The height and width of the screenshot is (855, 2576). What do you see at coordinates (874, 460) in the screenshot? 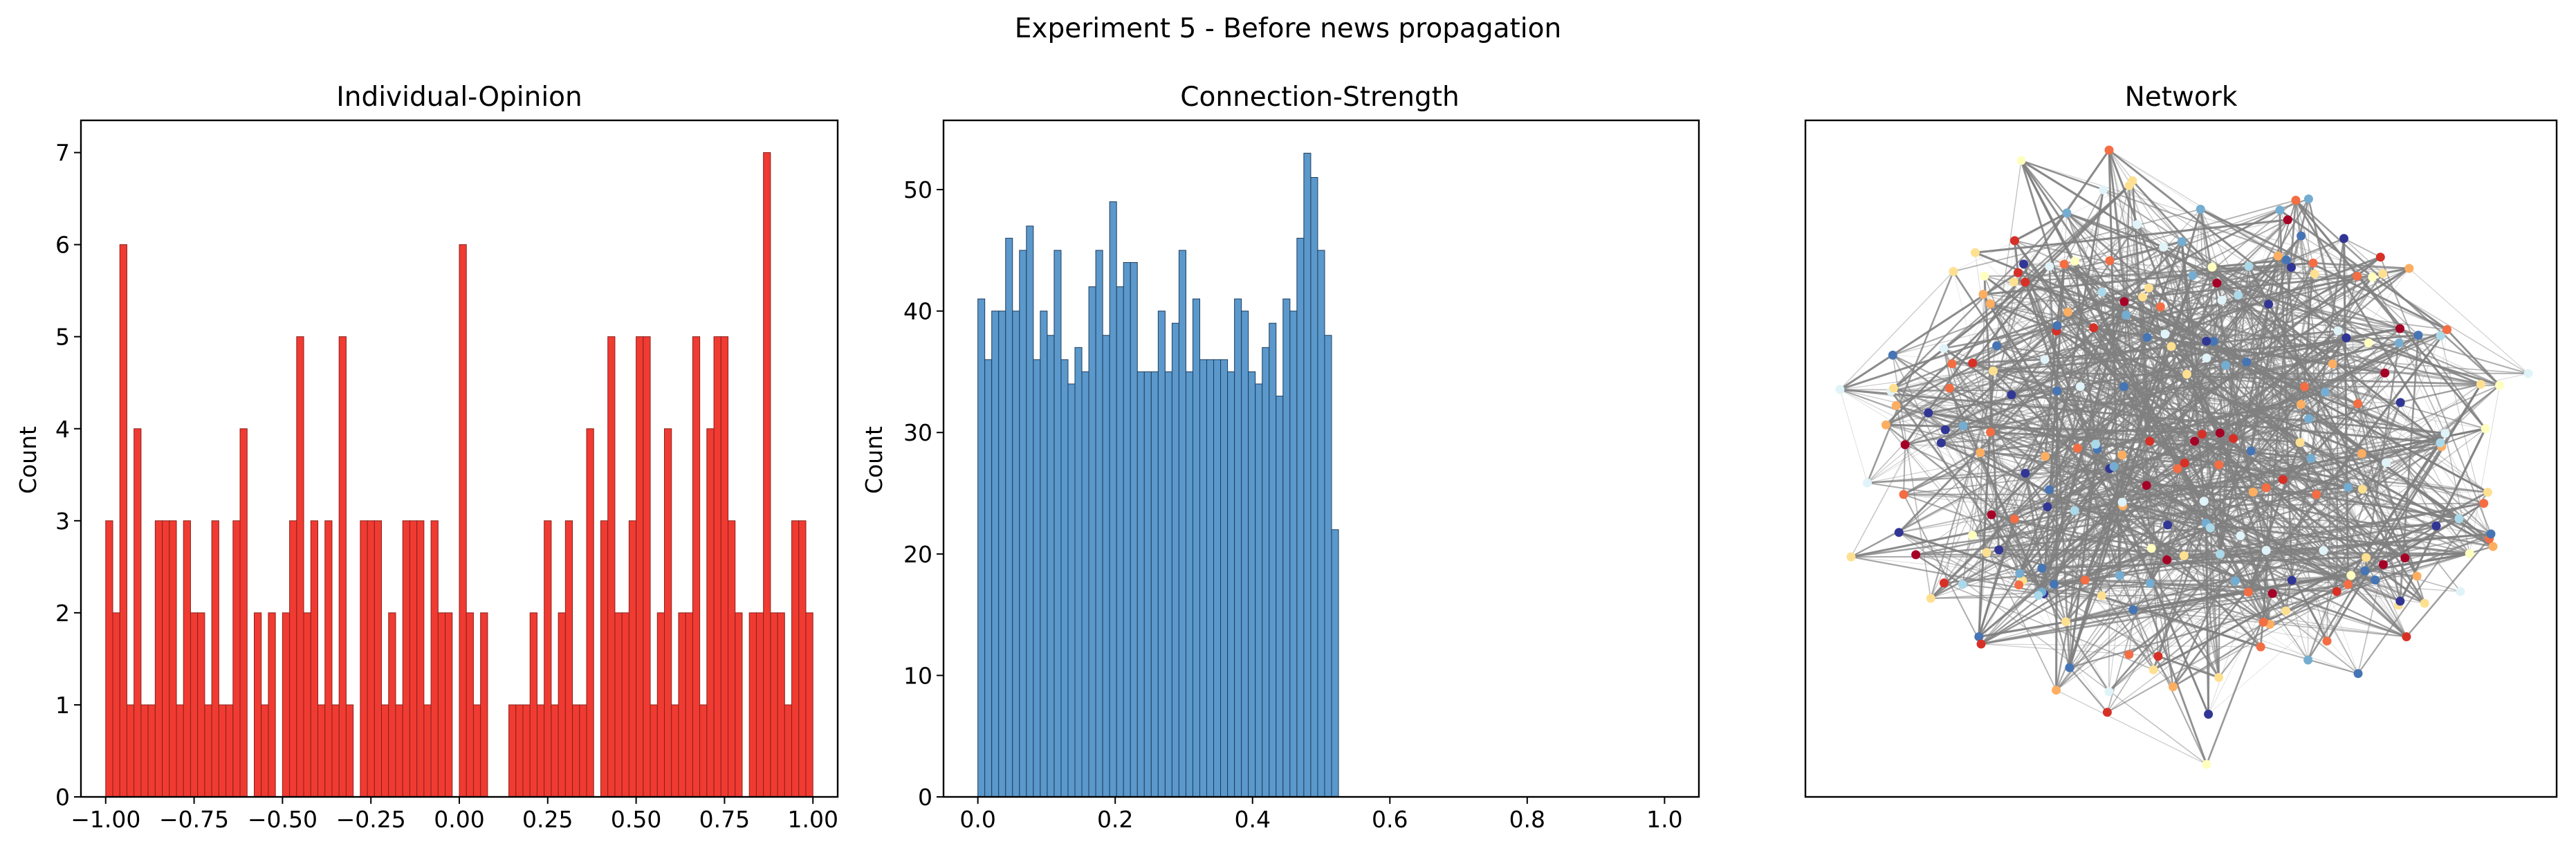
I see `strength-histogram-ylabel: Count` at bounding box center [874, 460].